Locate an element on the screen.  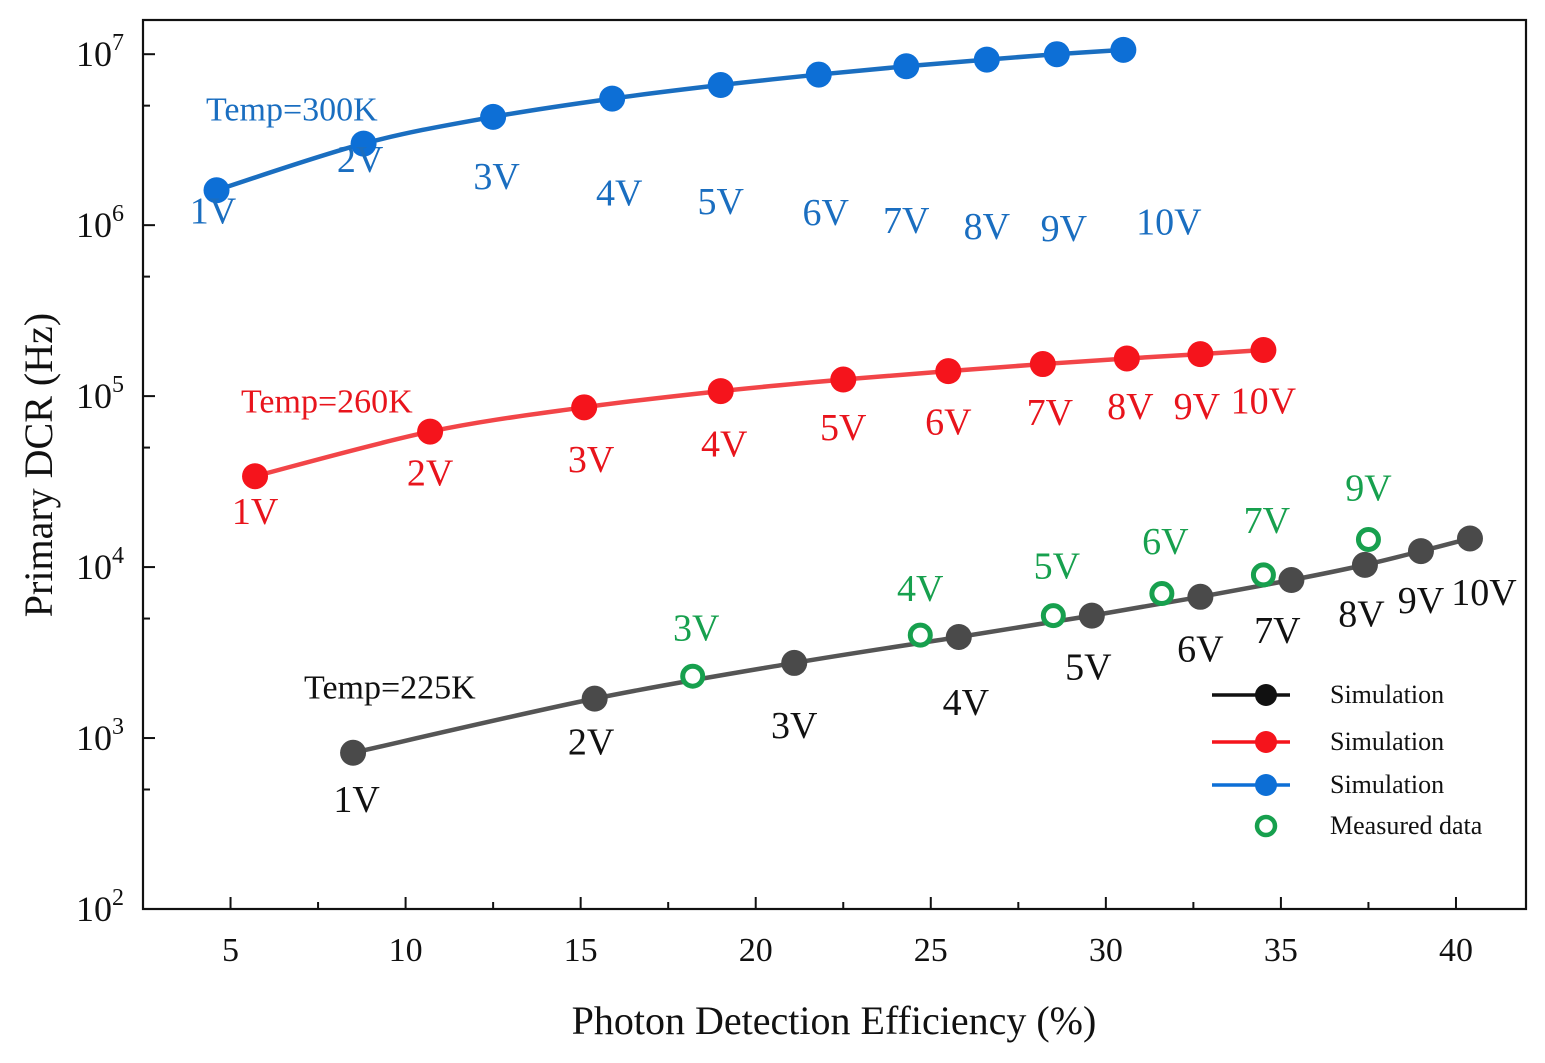
legend-label: Measured data is located at coordinates (1406, 825).